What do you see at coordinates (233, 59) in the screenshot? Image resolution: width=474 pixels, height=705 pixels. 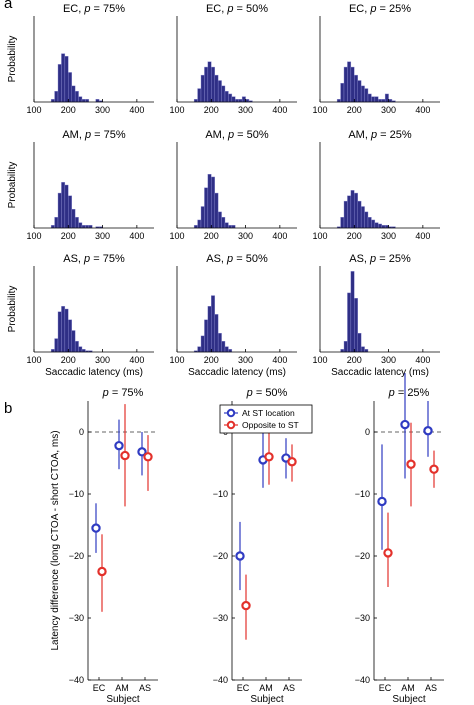 I see `histogram-ec-50: EC, p = 50% 100 200 300 400` at bounding box center [233, 59].